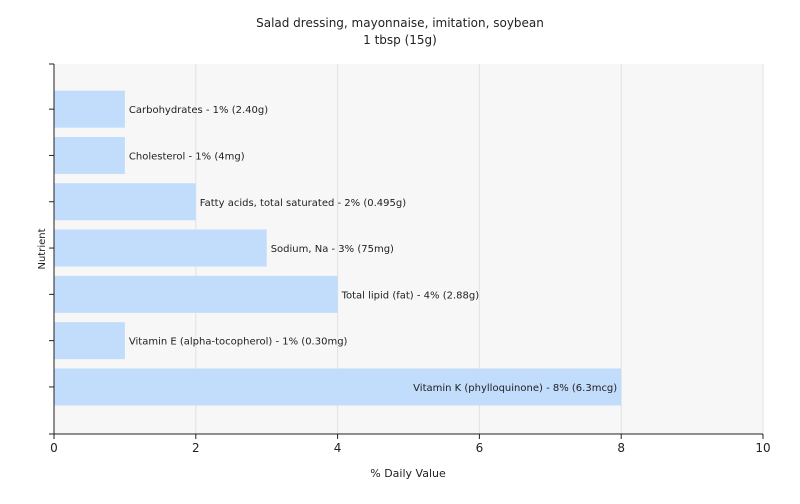 The height and width of the screenshot is (504, 800). Describe the element at coordinates (410, 295) in the screenshot. I see `data-label: Total lipid (fat) - 4% (2.88g)` at that location.